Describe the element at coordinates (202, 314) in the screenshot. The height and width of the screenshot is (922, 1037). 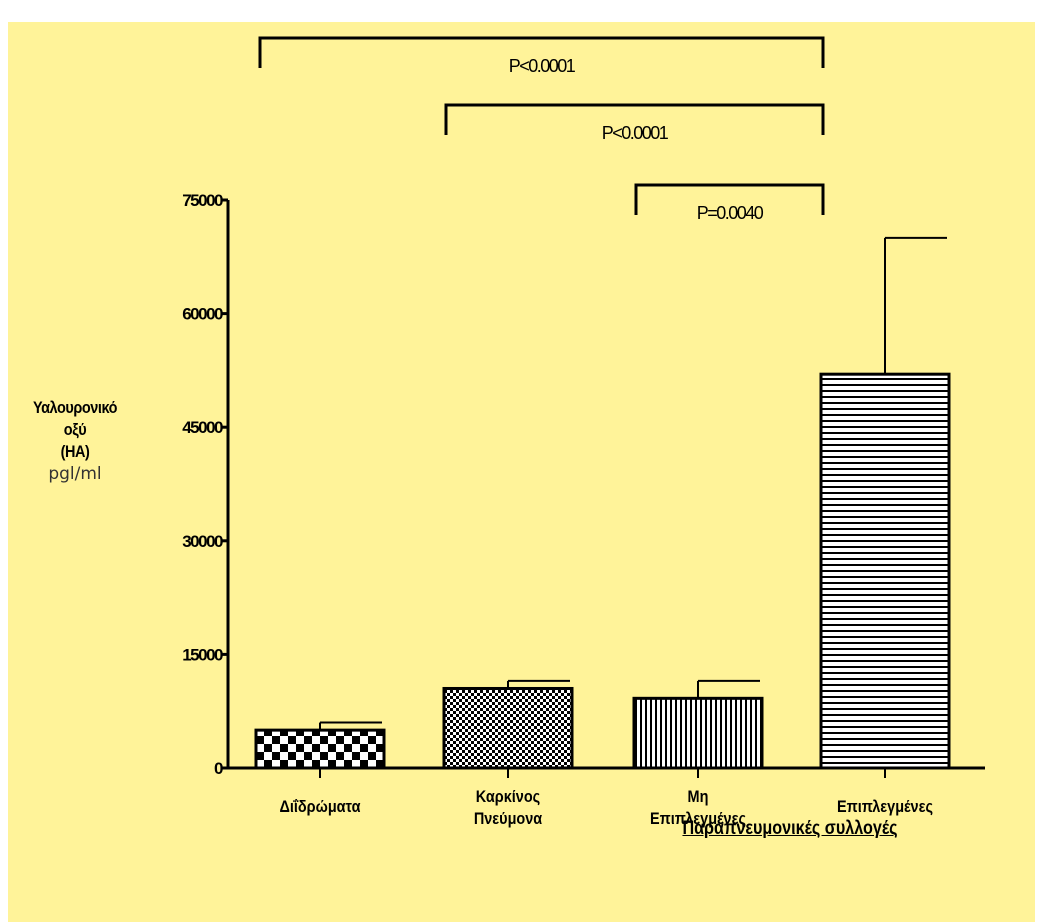
I see `y-tick-label: 60000` at that location.